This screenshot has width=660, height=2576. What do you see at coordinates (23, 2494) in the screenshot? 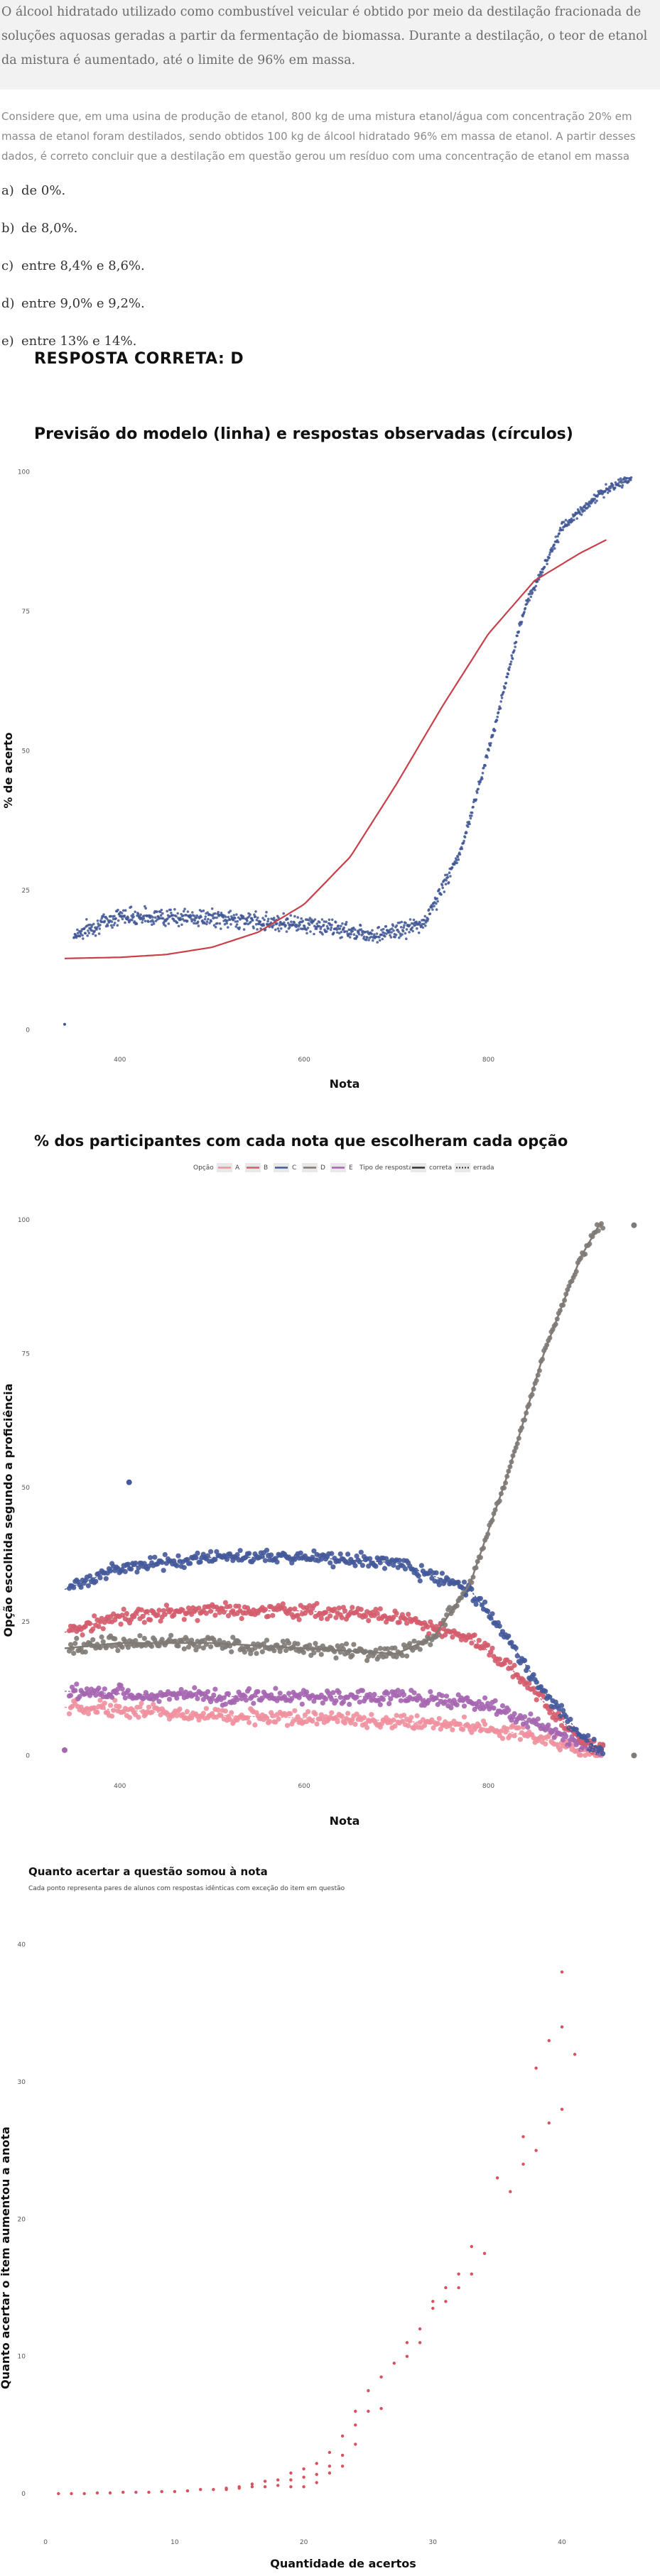
I see `y-tick-label: 0` at bounding box center [23, 2494].